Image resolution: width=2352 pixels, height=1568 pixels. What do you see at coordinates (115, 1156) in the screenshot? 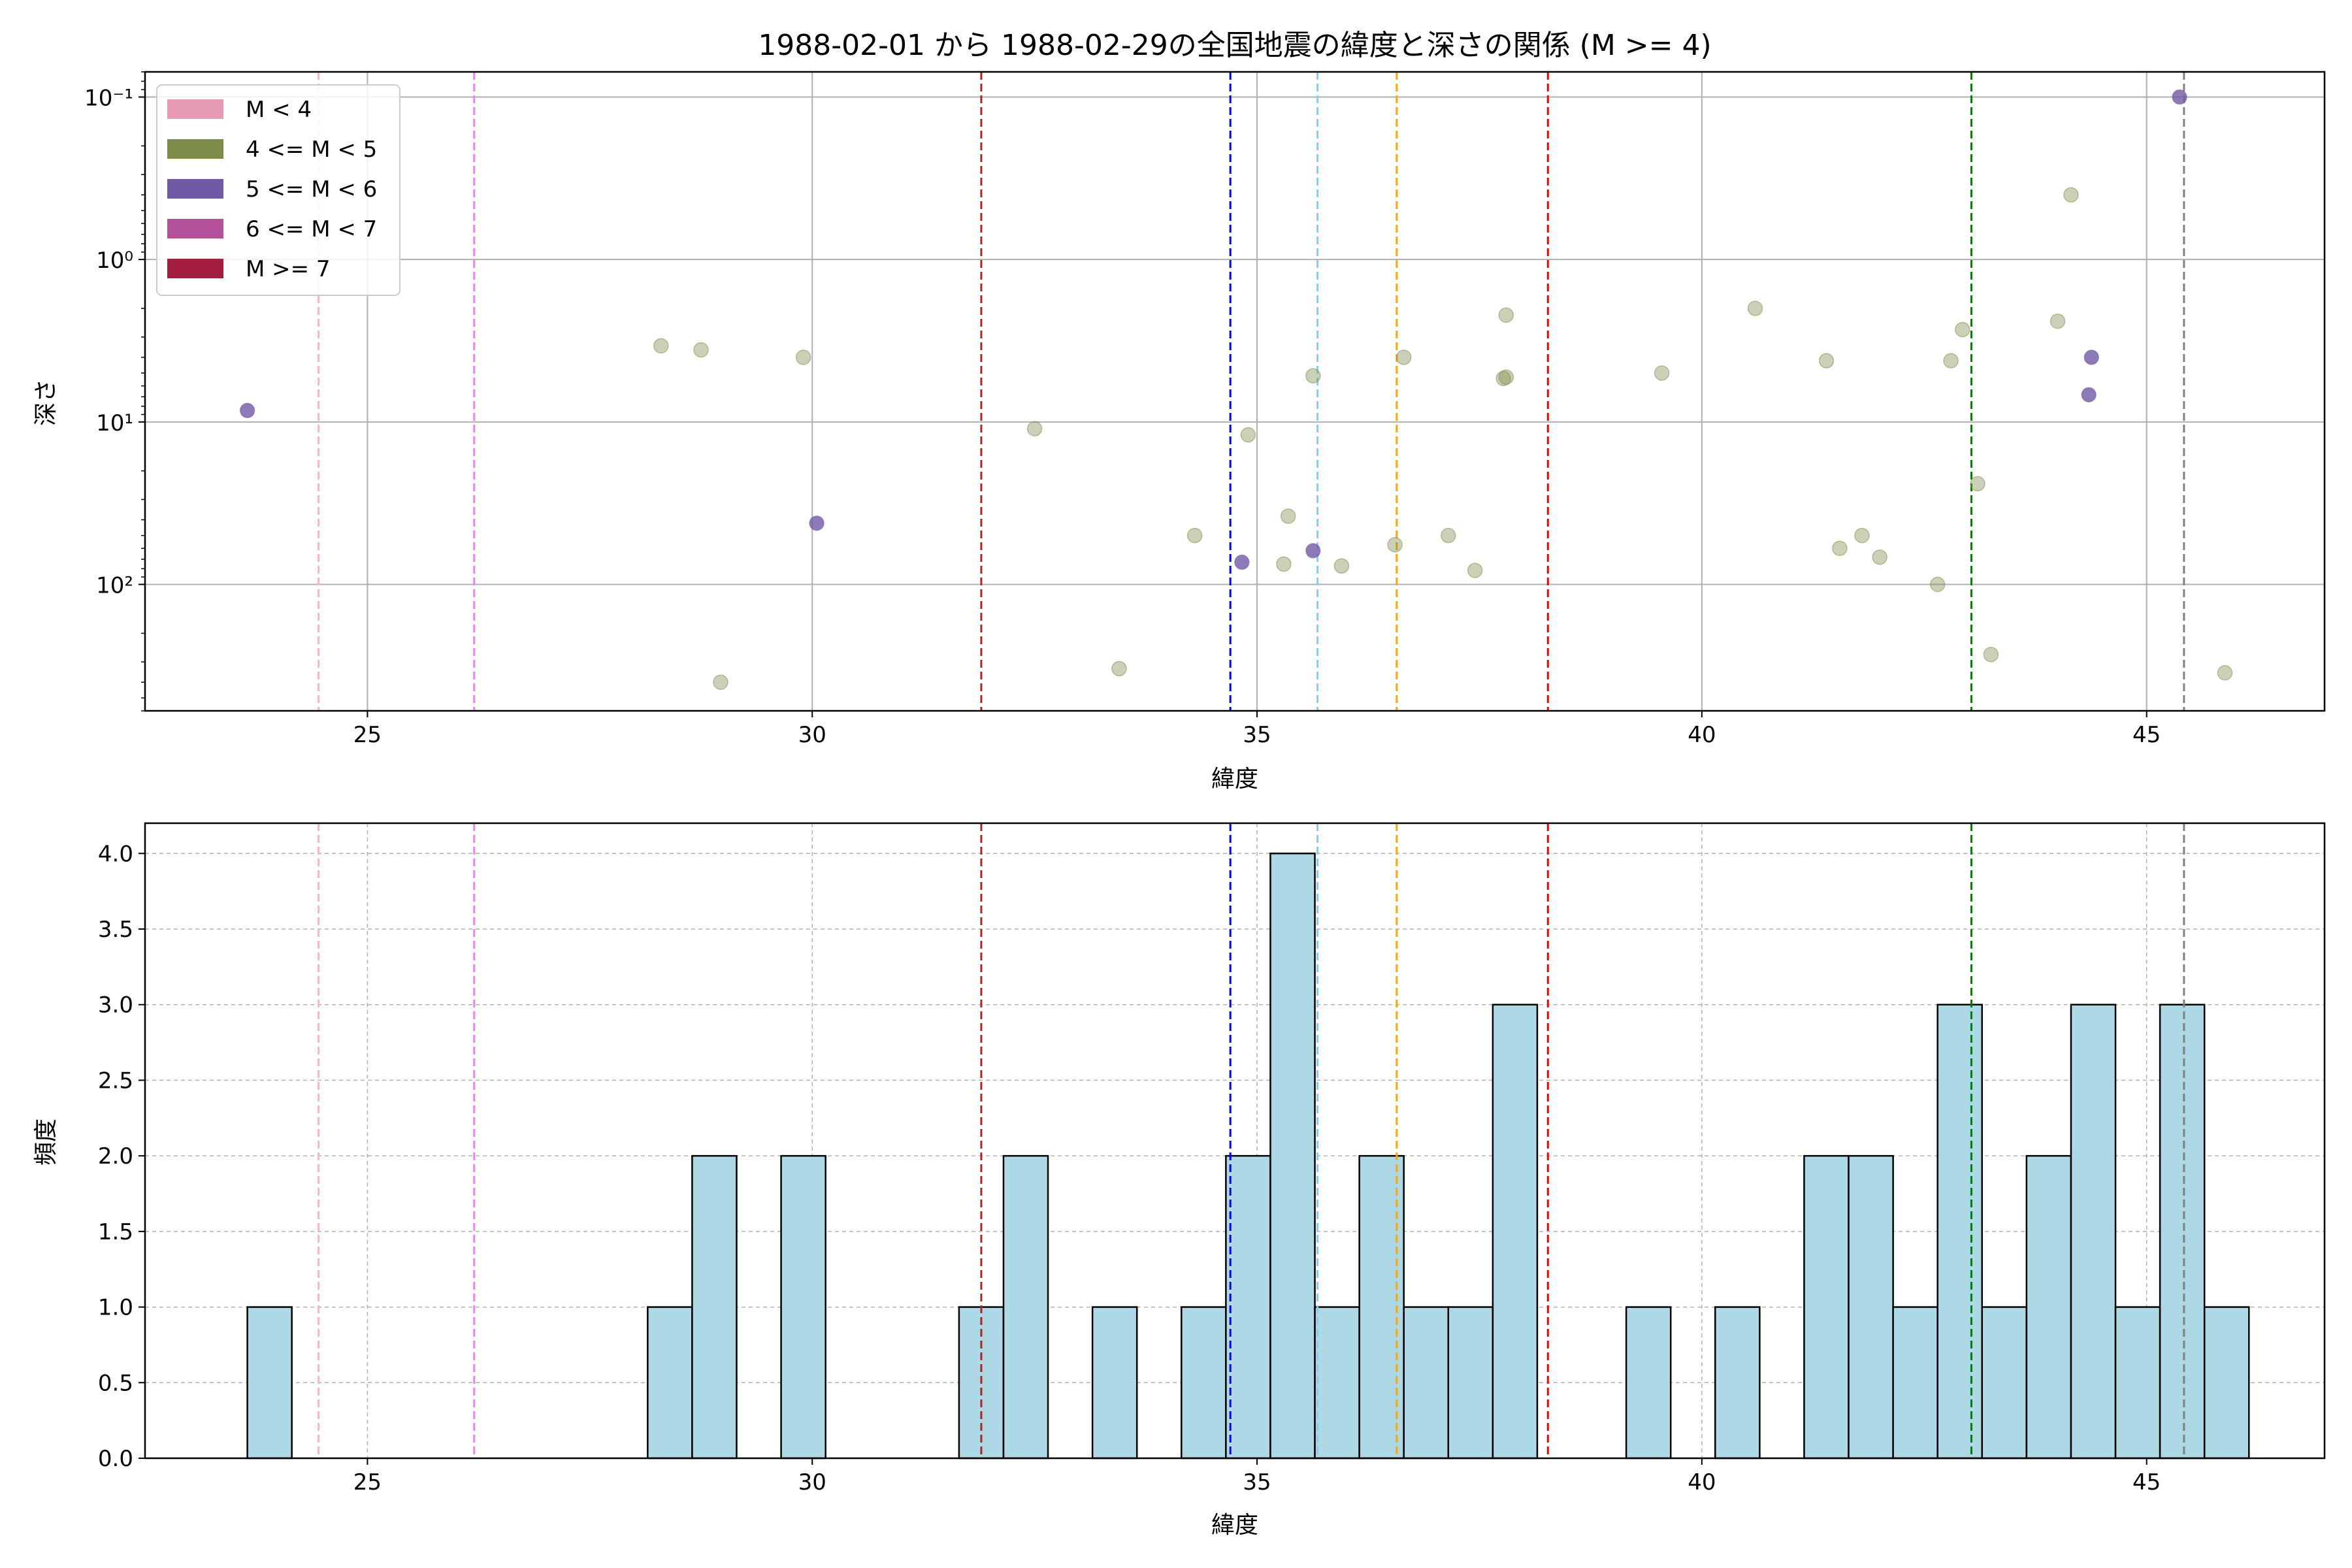
I see `histogram-ytick-label: 2.0` at bounding box center [115, 1156].